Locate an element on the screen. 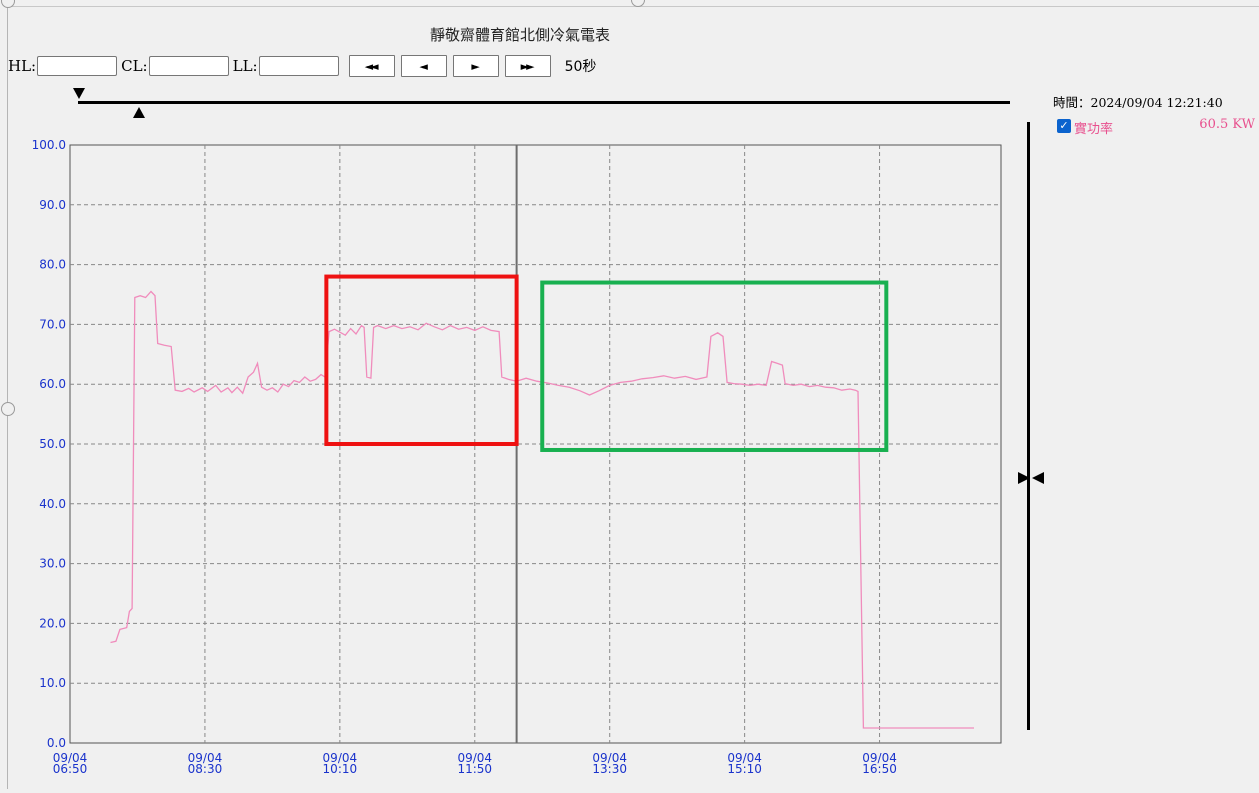 Image resolution: width=1259 pixels, height=793 pixels. x-tick-label-time: 06:50 is located at coordinates (70, 769).